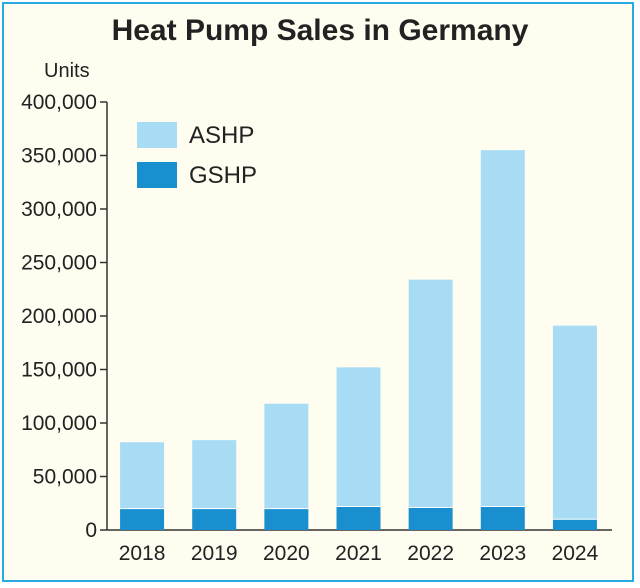 This screenshot has width=640, height=588. Describe the element at coordinates (502, 518) in the screenshot. I see `bar-gshp-2023` at that location.